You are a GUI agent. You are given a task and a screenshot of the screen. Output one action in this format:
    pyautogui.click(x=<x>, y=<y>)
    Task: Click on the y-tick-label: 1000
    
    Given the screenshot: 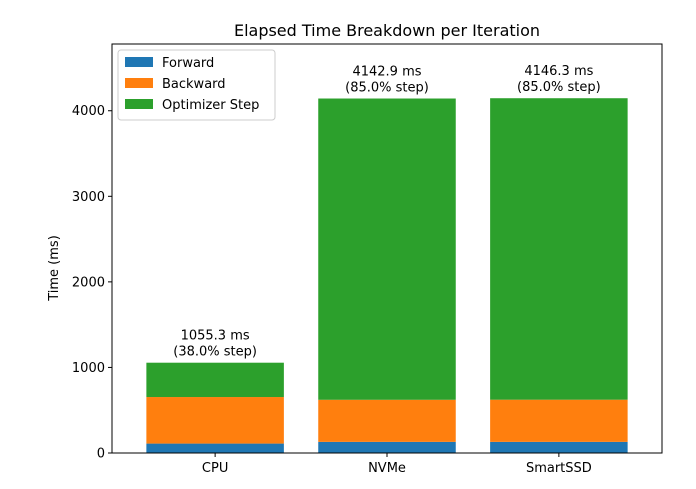 What is the action you would take?
    pyautogui.click(x=88, y=368)
    